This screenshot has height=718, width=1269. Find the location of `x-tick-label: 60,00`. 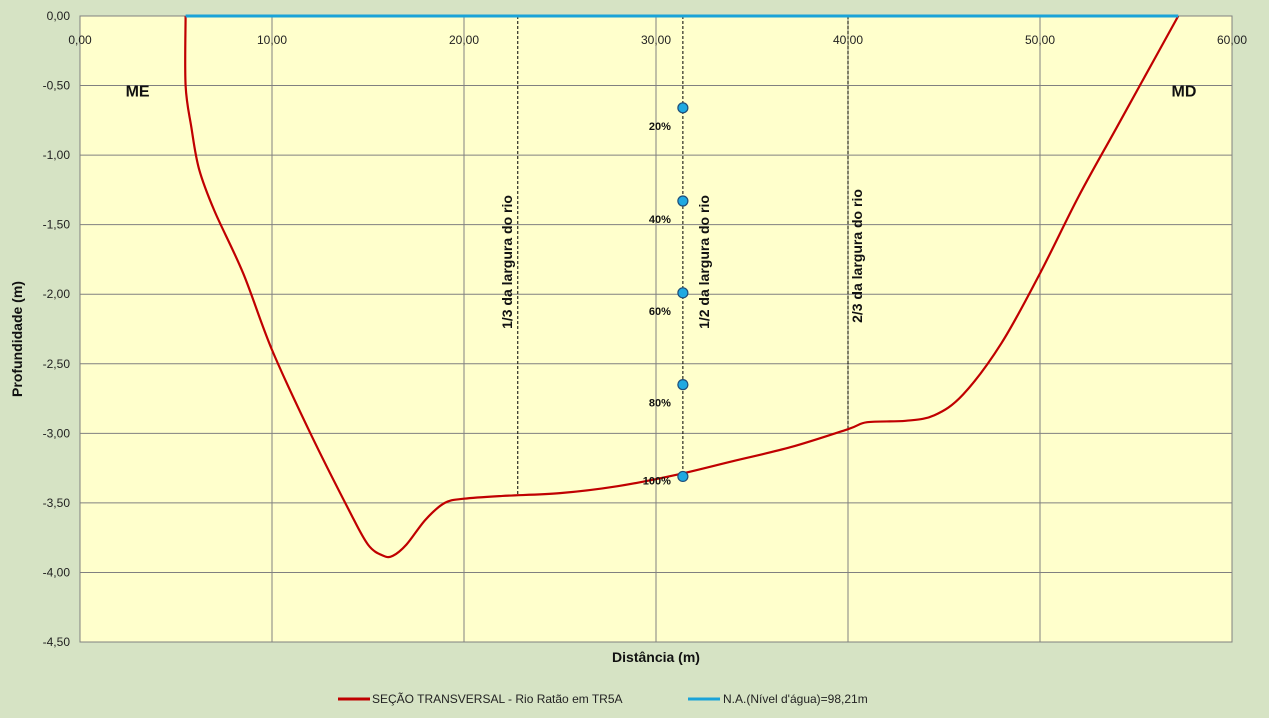

x-tick-label: 60,00 is located at coordinates (1232, 40).